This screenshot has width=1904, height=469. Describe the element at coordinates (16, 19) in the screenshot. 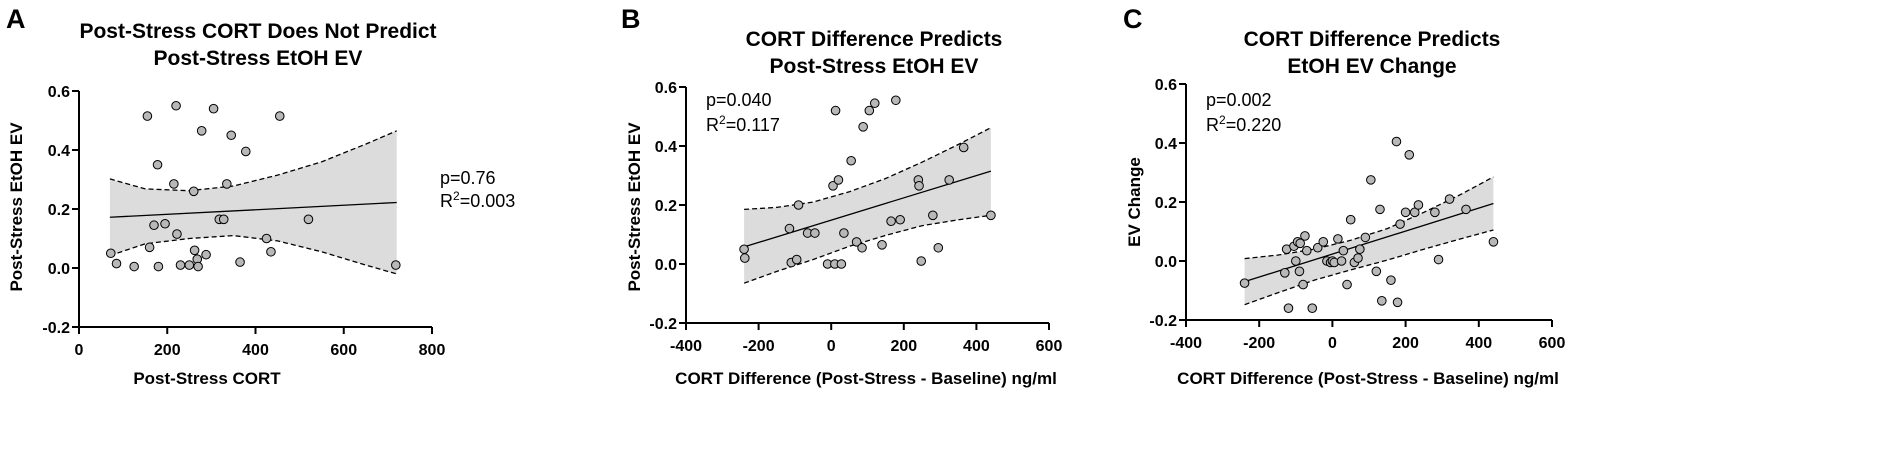

I see `panel-label-a: A` at that location.